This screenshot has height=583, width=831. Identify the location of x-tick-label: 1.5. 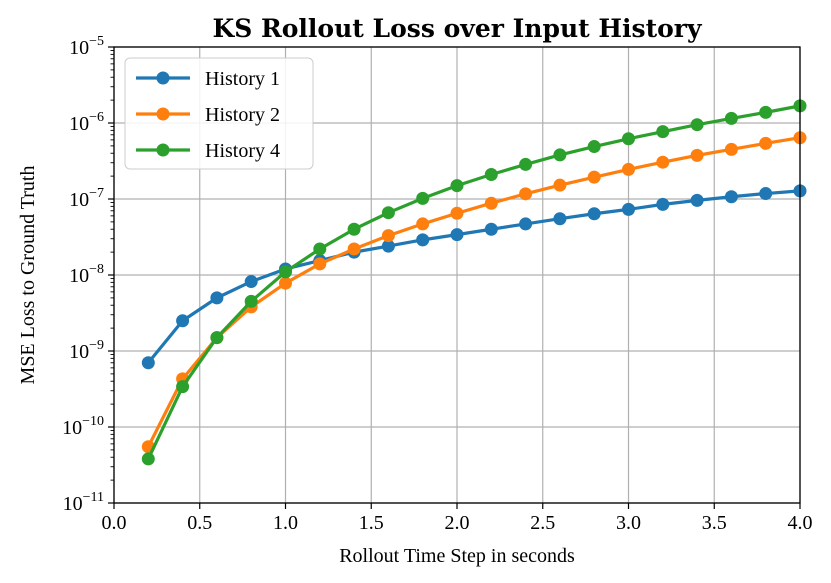
(371, 523).